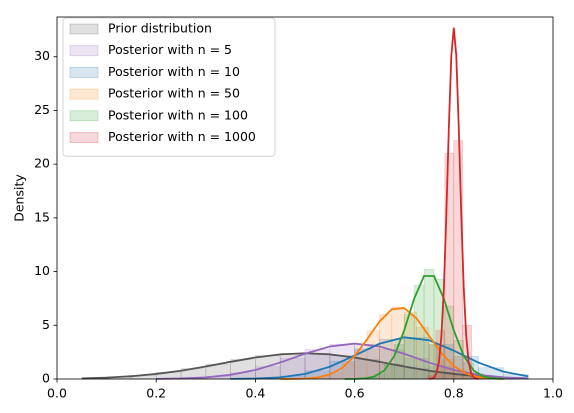  I want to click on legend-label: Posterior with n = 10, so click(174, 71).